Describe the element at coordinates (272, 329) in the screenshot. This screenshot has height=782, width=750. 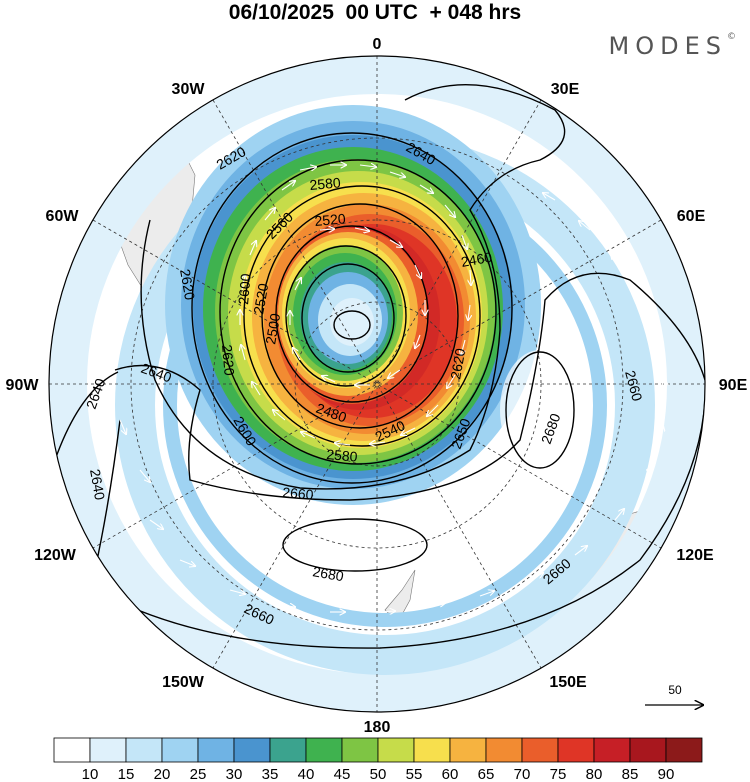
I see `contour-label: 2500` at that location.